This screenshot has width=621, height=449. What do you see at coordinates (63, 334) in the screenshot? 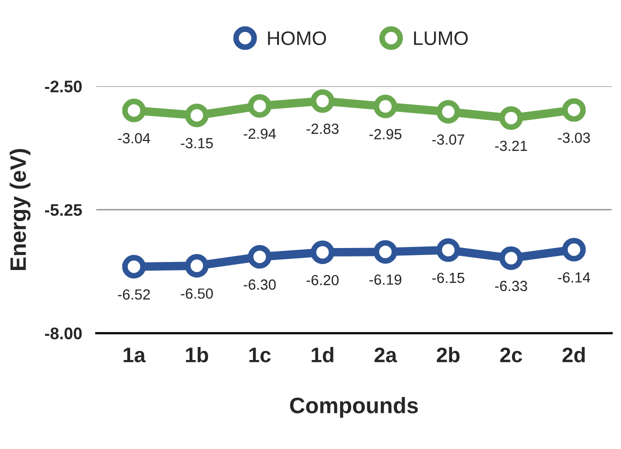
I see `y-tick-label: -8.00` at bounding box center [63, 334].